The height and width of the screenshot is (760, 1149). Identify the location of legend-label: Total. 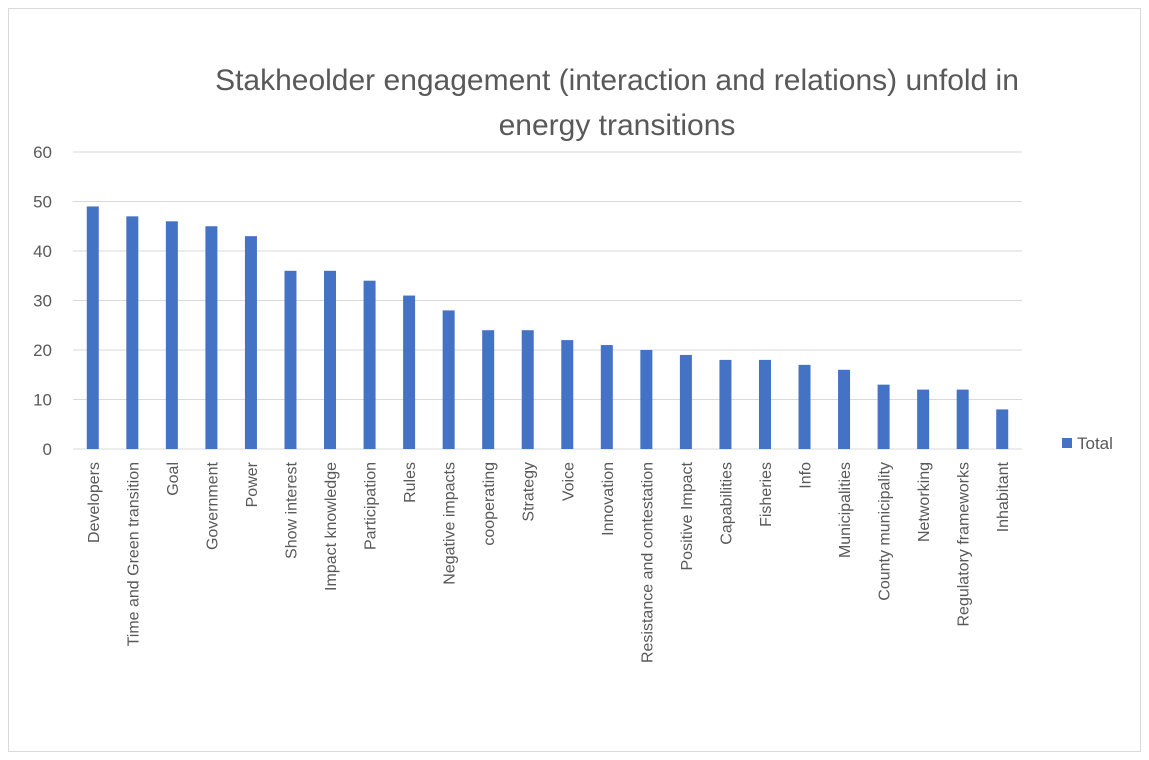
(1095, 443).